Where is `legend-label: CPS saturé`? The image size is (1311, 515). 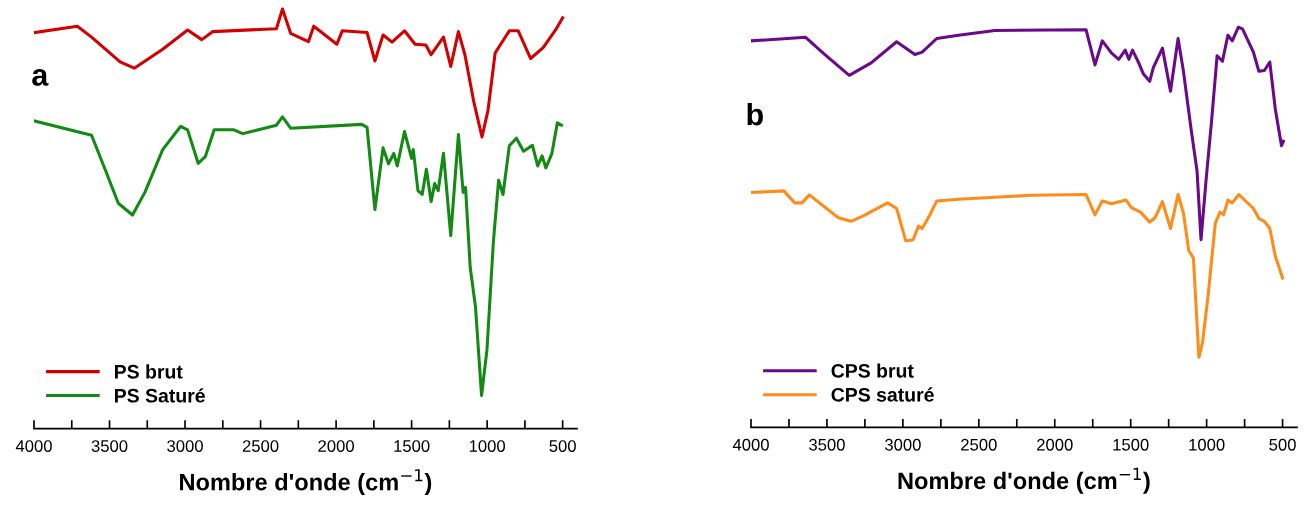
legend-label: CPS saturé is located at coordinates (882, 394).